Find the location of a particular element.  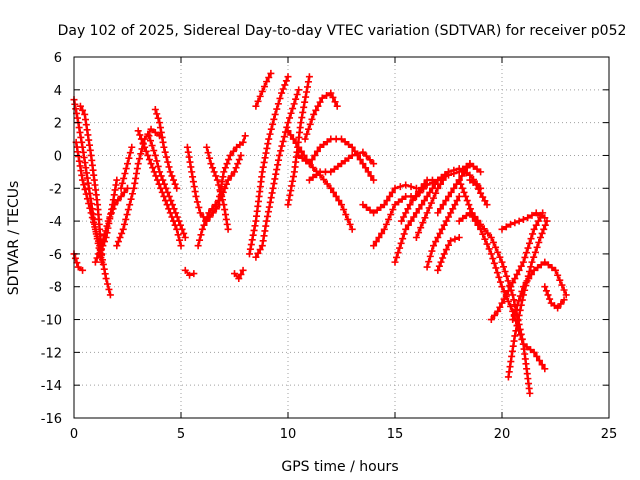

x-tick-label: 15 is located at coordinates (395, 434).